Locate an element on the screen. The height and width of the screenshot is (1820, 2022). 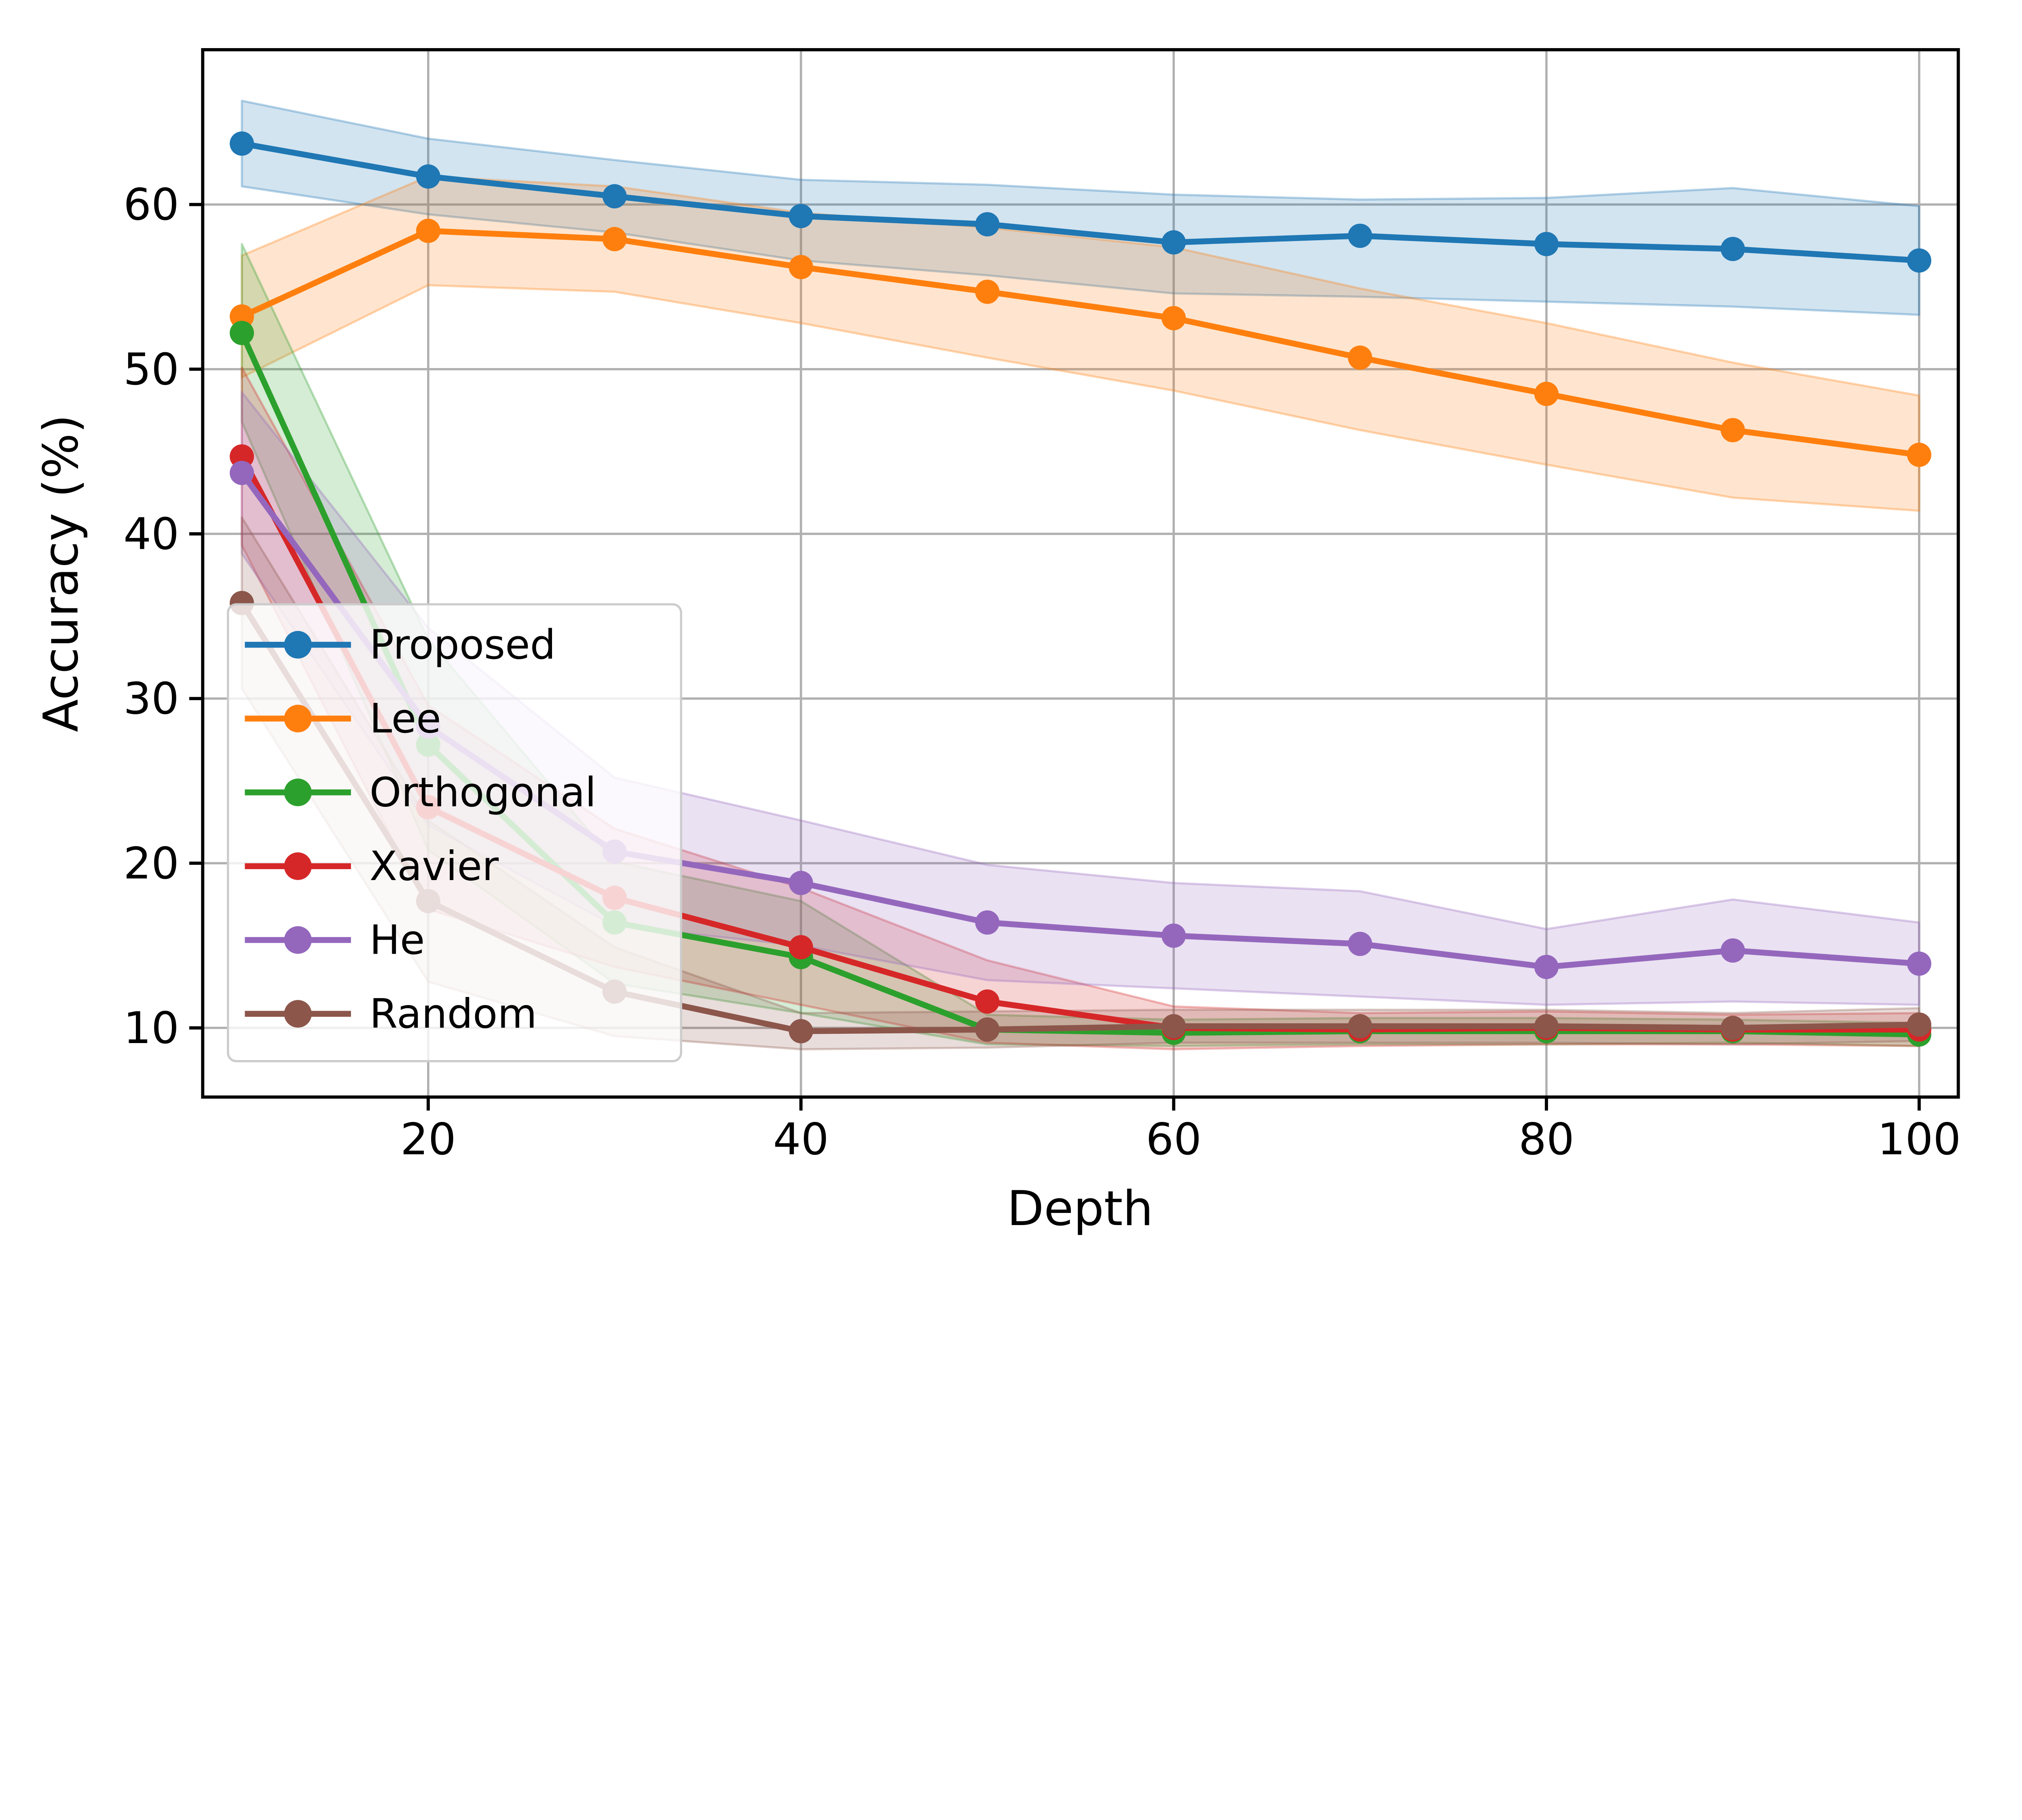
legend-label-Orthogonal: Orthogonal is located at coordinates (483, 792).